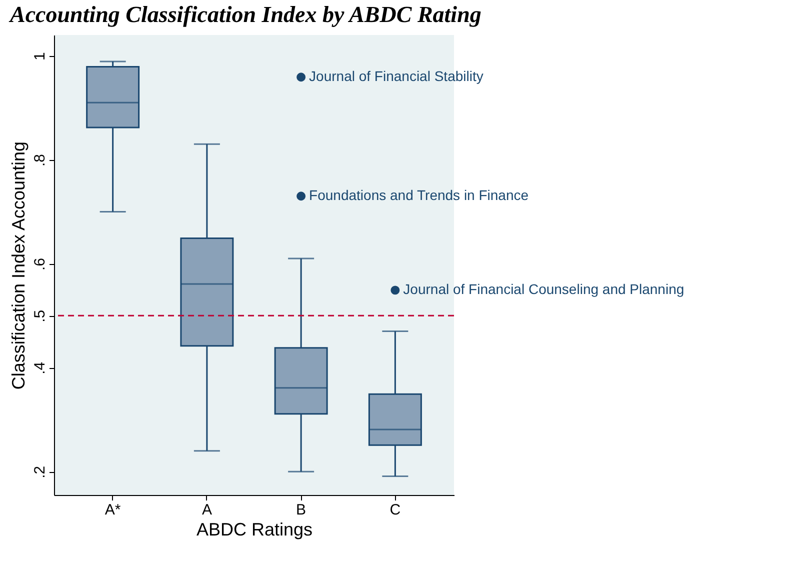  What do you see at coordinates (40, 472) in the screenshot?
I see `y-tick-label: .2` at bounding box center [40, 472].